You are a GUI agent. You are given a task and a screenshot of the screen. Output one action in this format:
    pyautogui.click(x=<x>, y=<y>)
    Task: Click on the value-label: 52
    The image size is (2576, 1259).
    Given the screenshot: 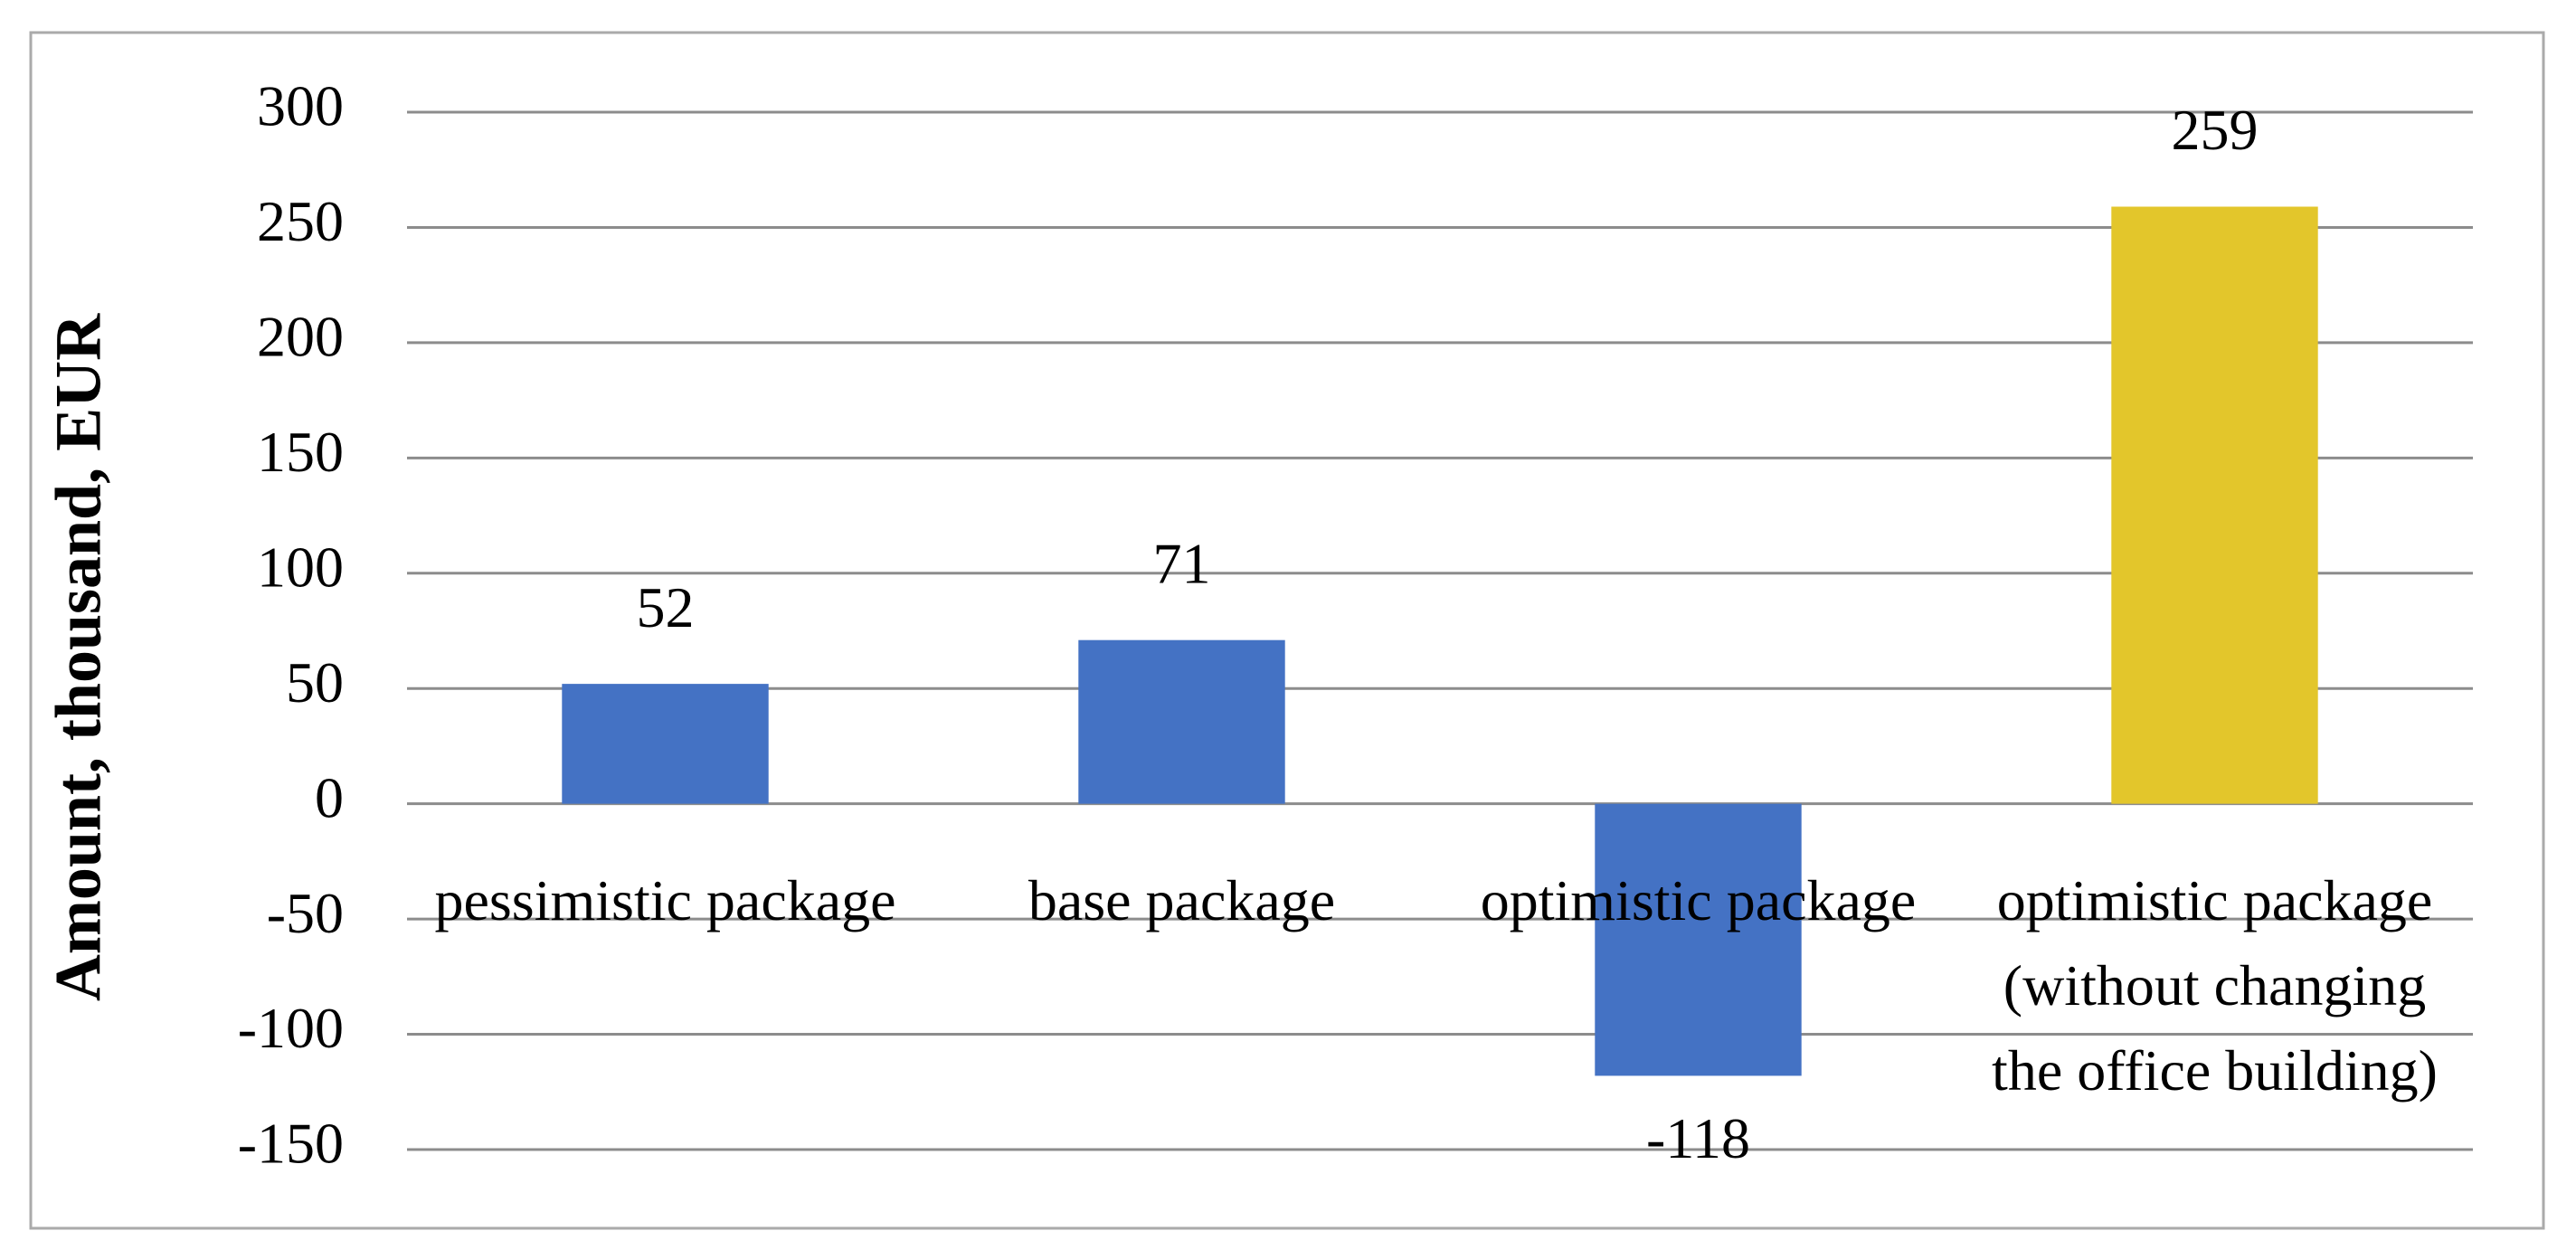 What is the action you would take?
    pyautogui.click(x=666, y=607)
    